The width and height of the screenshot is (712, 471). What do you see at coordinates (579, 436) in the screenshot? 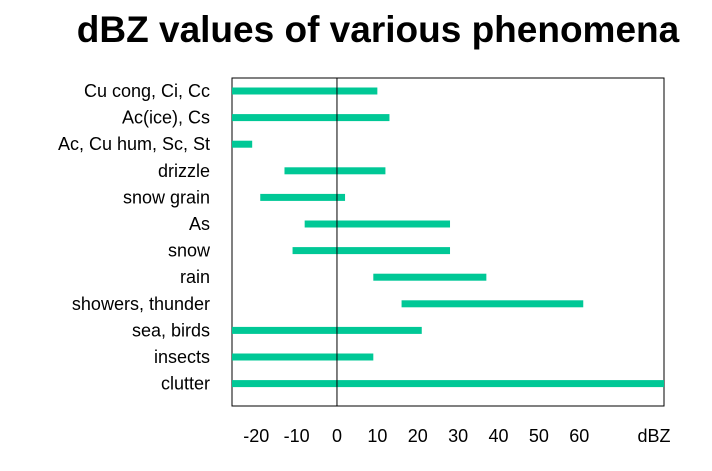
I see `x-tick-label: 60` at bounding box center [579, 436].